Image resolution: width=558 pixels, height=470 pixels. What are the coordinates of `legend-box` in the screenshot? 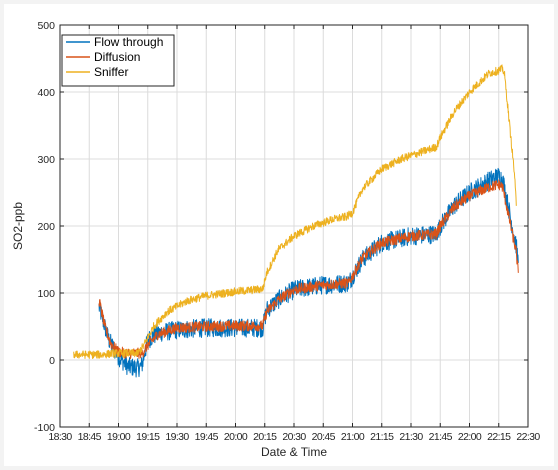 It's located at (118, 60).